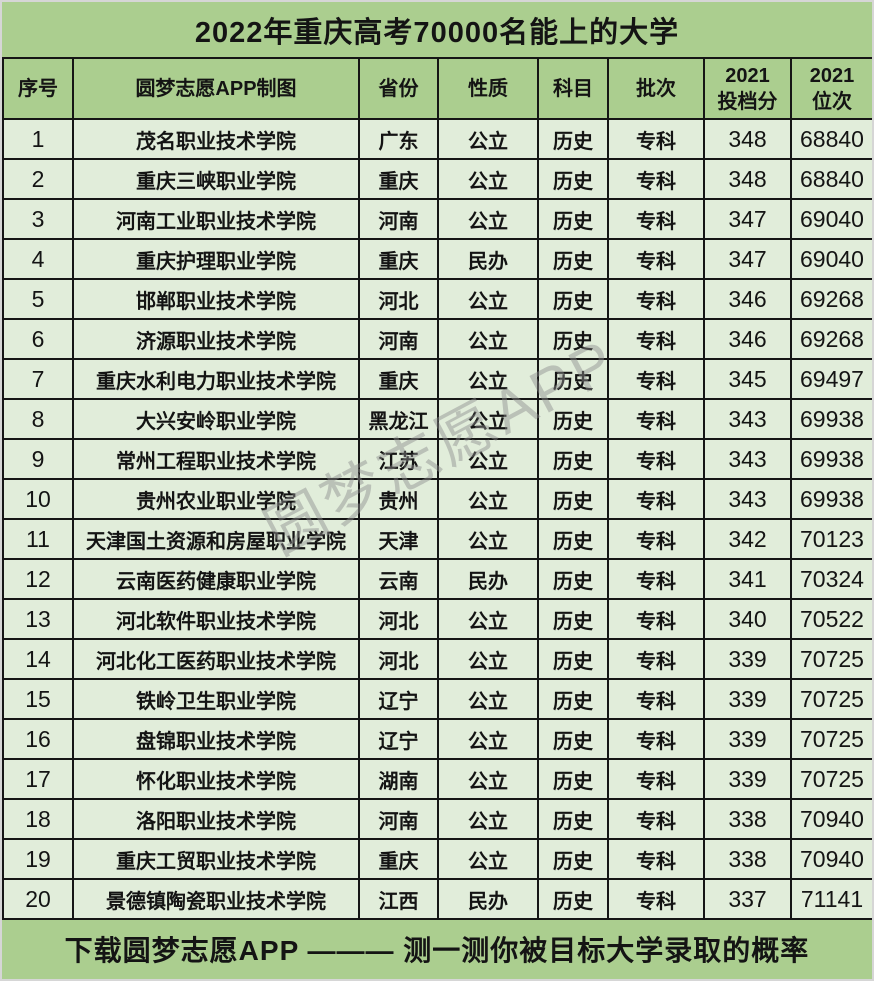  Describe the element at coordinates (831, 819) in the screenshot. I see `cell-rank-2021: 70940` at that location.